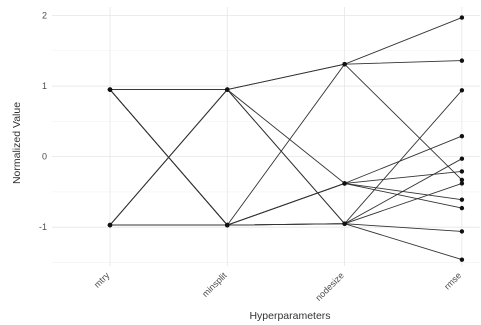 This screenshot has width=481, height=325. Describe the element at coordinates (43, 121) in the screenshot. I see `y-tick-labels: -1 0 1 2` at that location.